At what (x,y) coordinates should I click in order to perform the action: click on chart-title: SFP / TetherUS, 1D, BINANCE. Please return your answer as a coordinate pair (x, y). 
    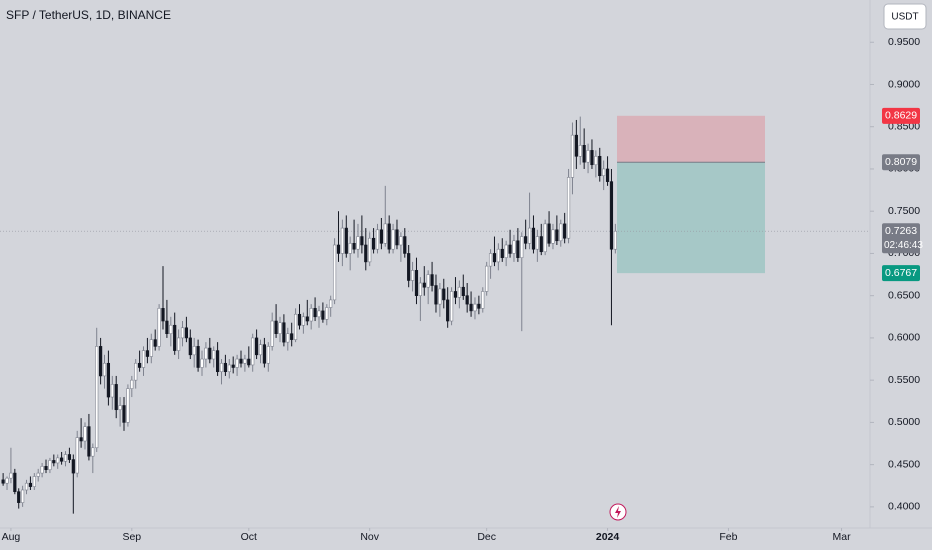
    Looking at the image, I should click on (88, 15).